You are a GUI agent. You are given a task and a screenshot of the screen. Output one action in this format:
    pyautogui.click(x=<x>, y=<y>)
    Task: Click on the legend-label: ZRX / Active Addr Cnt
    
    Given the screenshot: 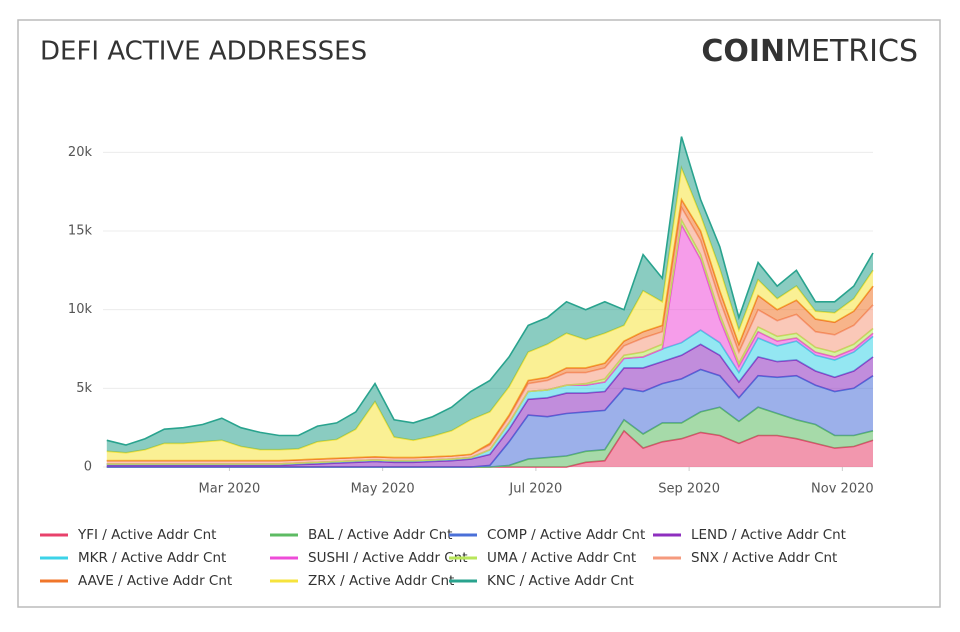 What is the action you would take?
    pyautogui.click(x=381, y=581)
    